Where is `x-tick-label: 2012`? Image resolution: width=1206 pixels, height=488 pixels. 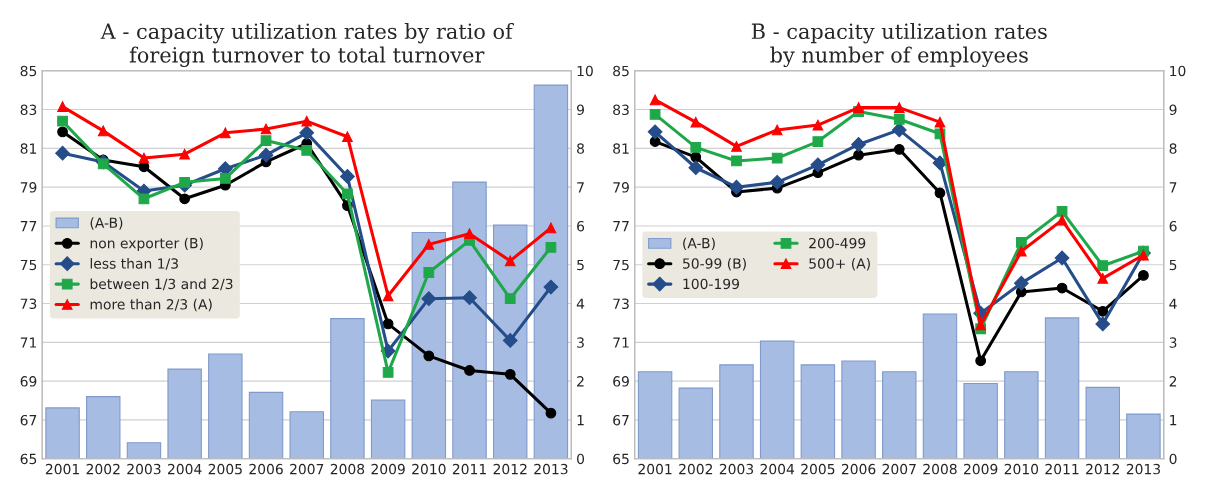 x-tick-label: 2012 is located at coordinates (510, 469).